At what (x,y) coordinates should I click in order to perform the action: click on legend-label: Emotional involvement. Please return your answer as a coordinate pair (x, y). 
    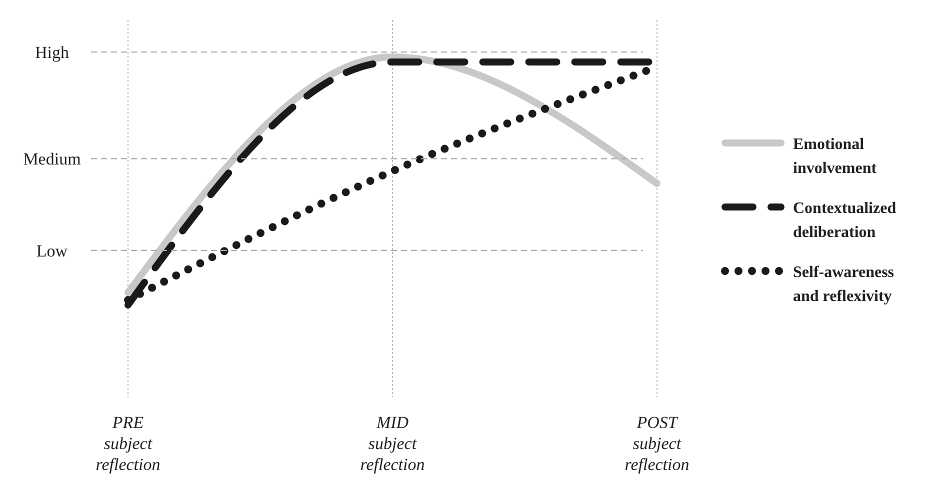
    Looking at the image, I should click on (835, 156).